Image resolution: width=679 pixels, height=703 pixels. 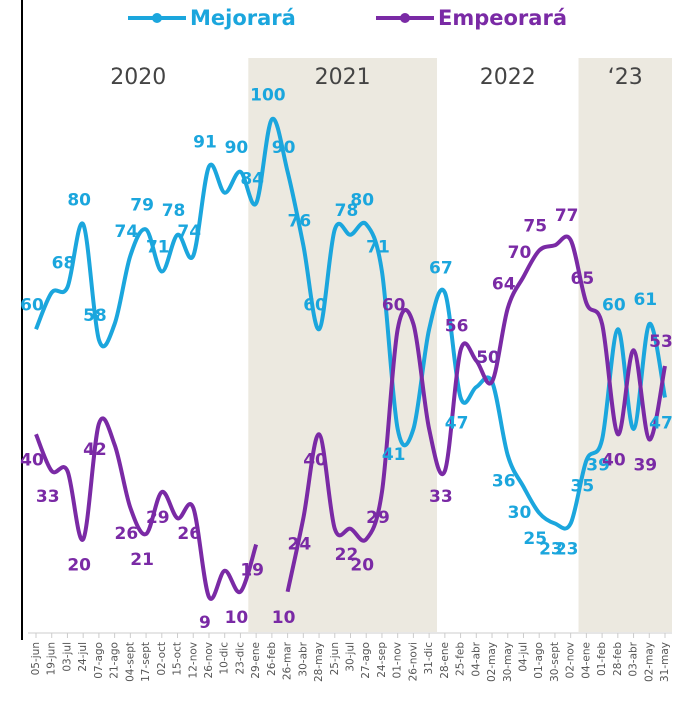 I want to click on x-tick-label: 24-sep, so click(x=382, y=660).